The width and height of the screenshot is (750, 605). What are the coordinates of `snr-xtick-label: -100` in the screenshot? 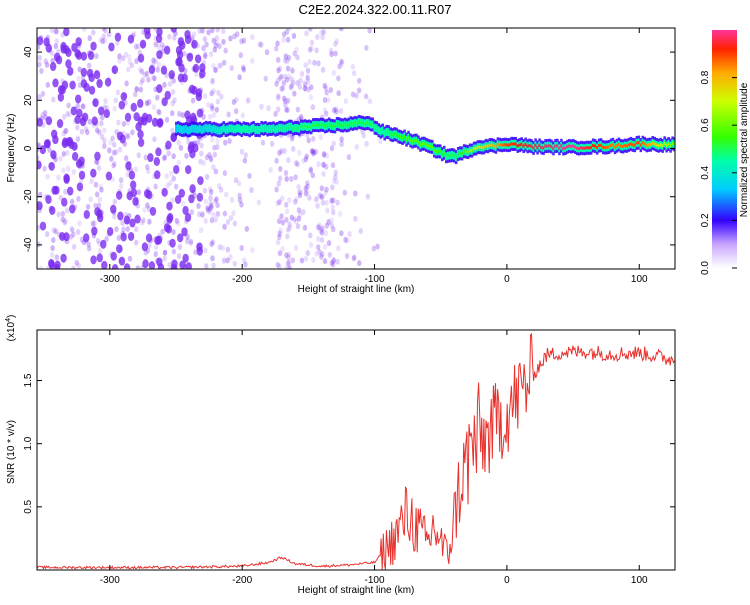 It's located at (375, 580).